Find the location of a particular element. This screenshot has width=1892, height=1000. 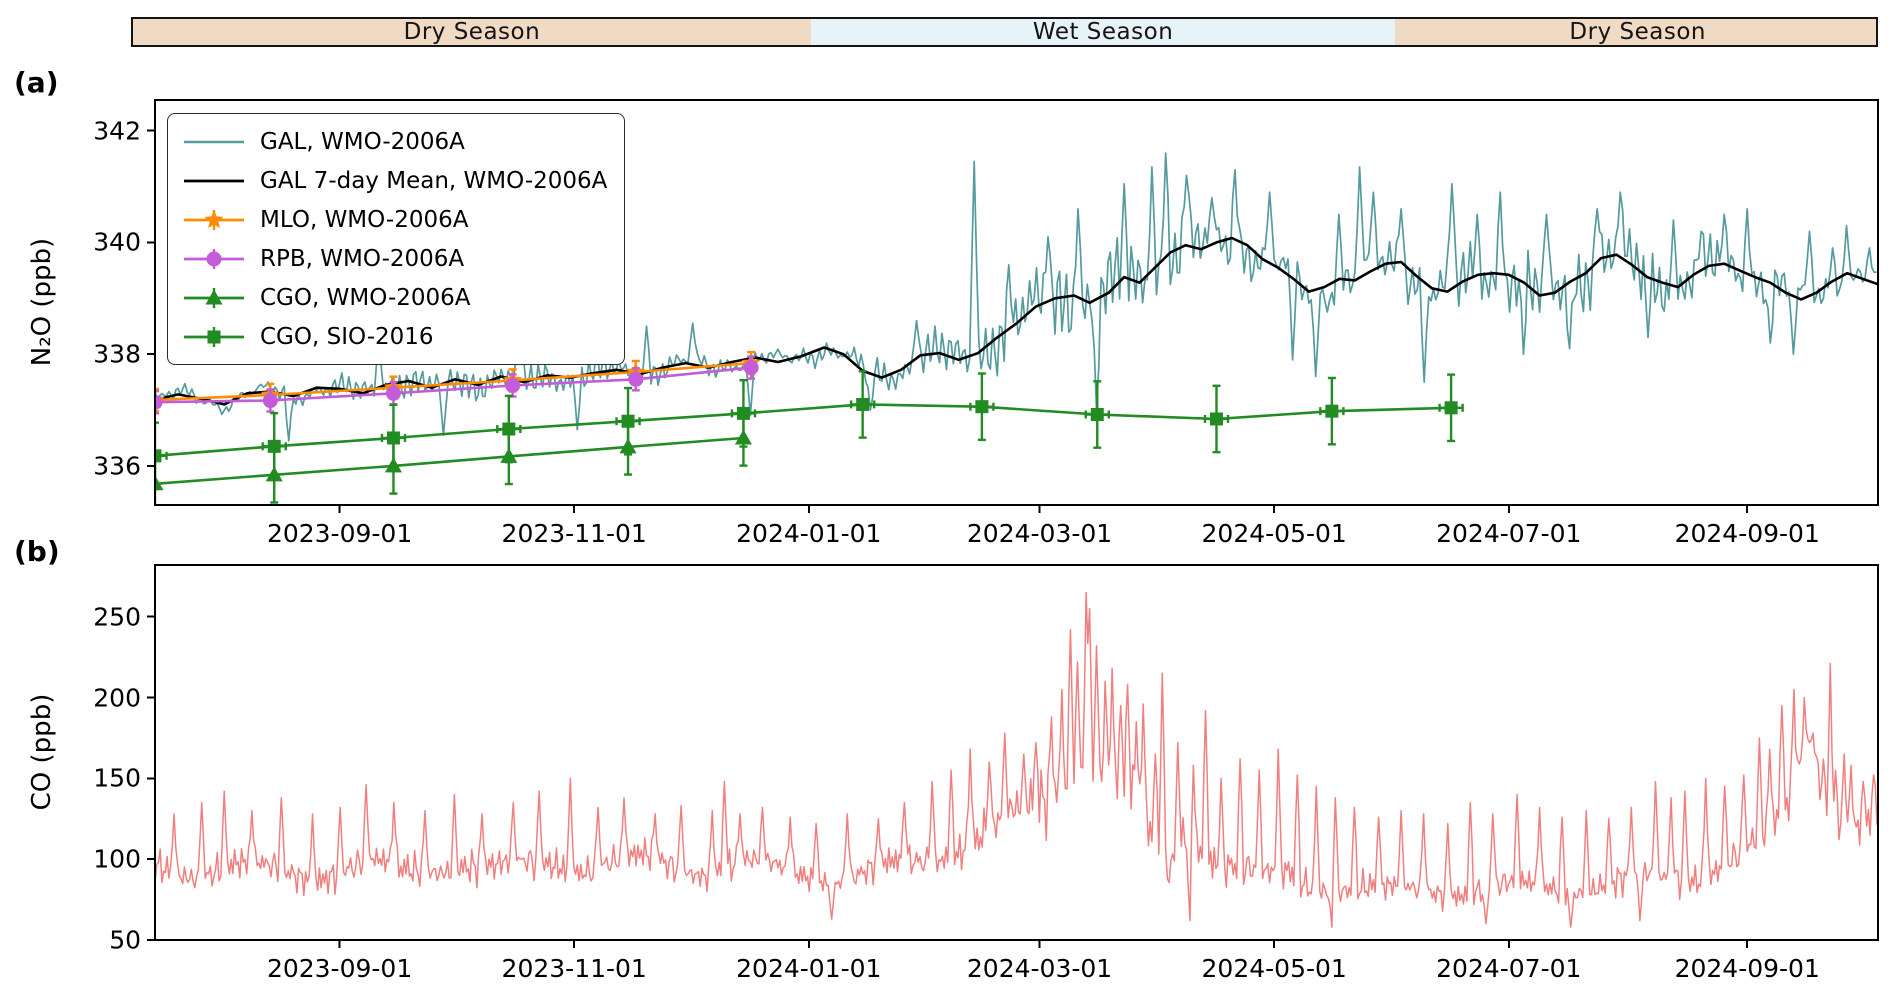

panel-a-label: (a) is located at coordinates (36, 82).